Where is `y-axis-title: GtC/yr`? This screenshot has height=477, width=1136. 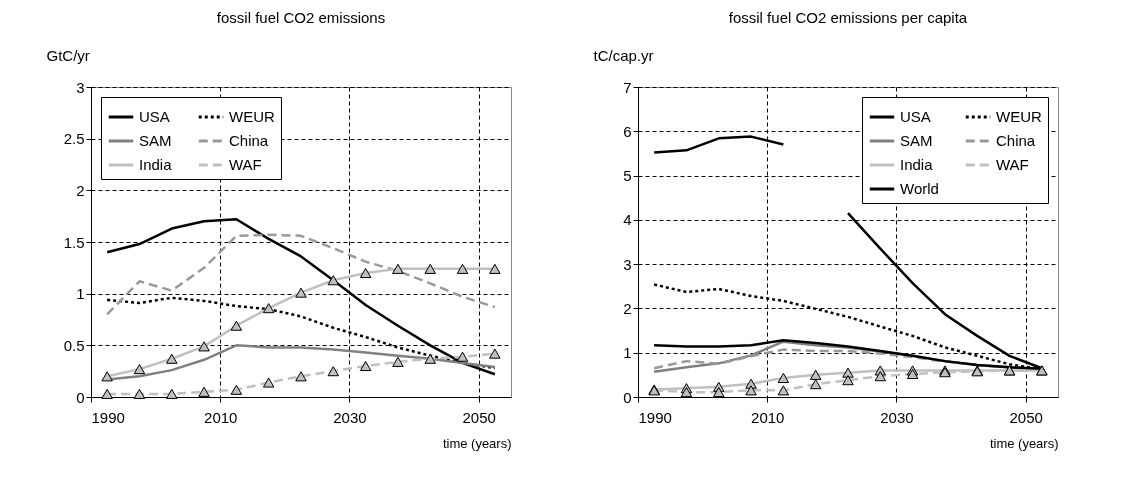 y-axis-title: GtC/yr is located at coordinates (68, 55).